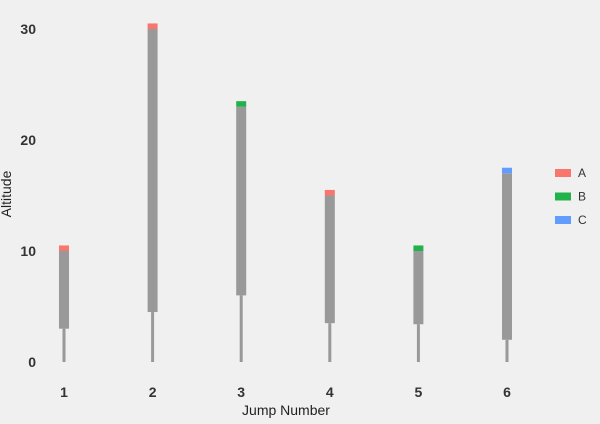 This screenshot has height=424, width=600. I want to click on x-axis-ticks: 1 2 3 4 5 6, so click(285, 392).